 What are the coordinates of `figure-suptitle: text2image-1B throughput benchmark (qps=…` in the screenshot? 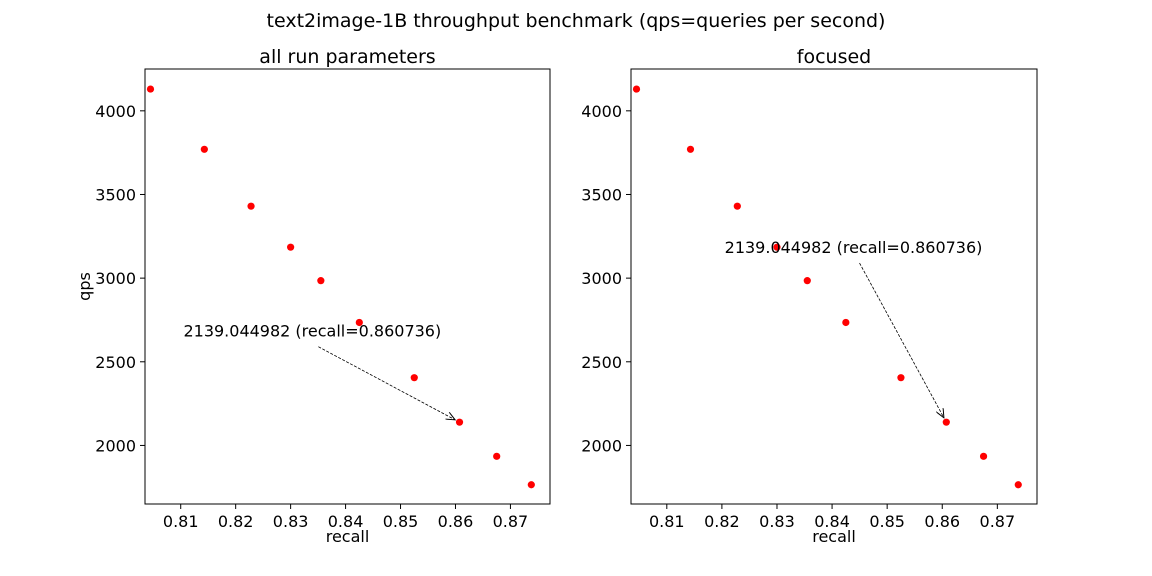 It's located at (576, 21).